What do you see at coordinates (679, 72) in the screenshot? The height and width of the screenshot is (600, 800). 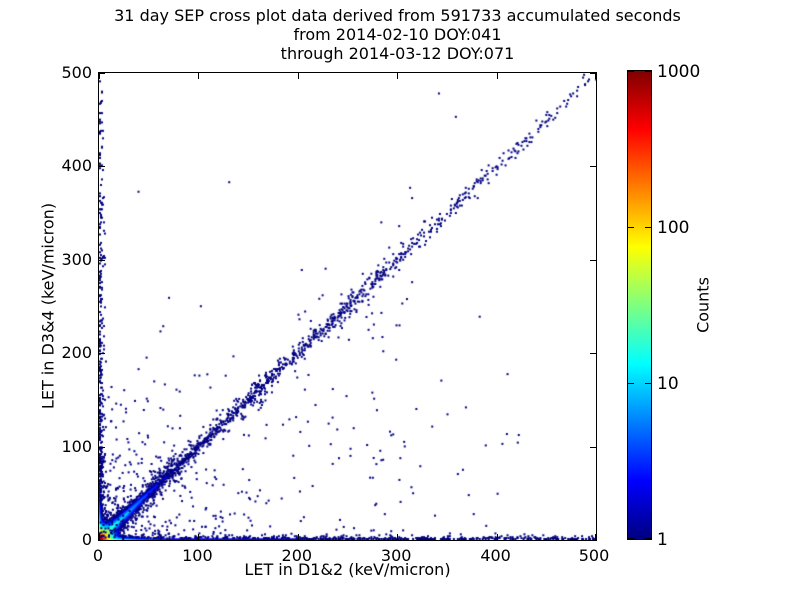 I see `colorbar-tick-label: 1000` at bounding box center [679, 72].